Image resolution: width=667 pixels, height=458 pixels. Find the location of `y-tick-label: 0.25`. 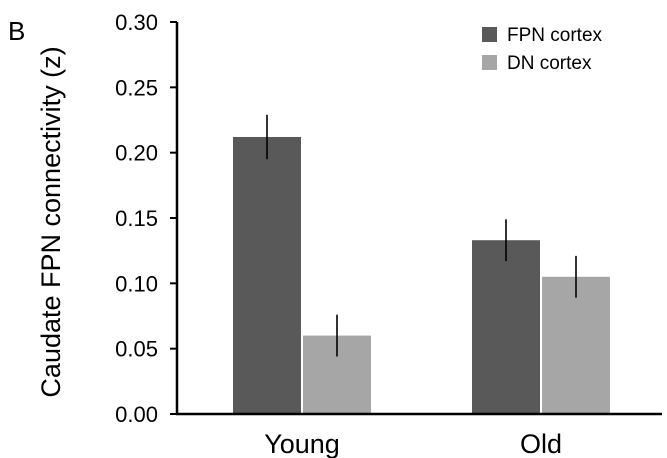

y-tick-label: 0.25 is located at coordinates (136, 87).